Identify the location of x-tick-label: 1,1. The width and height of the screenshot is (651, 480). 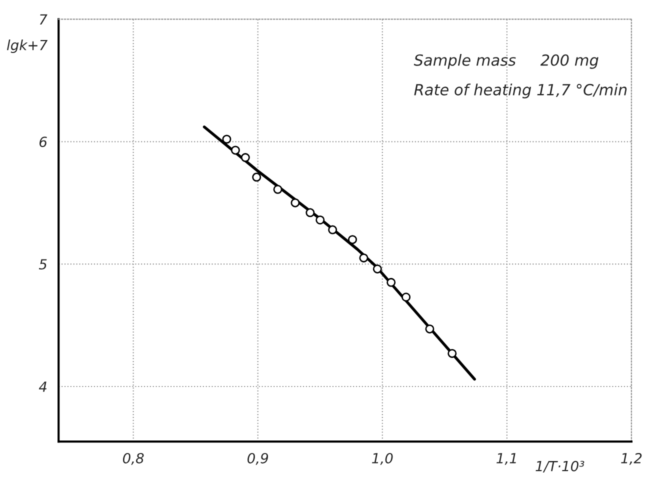
(506, 459).